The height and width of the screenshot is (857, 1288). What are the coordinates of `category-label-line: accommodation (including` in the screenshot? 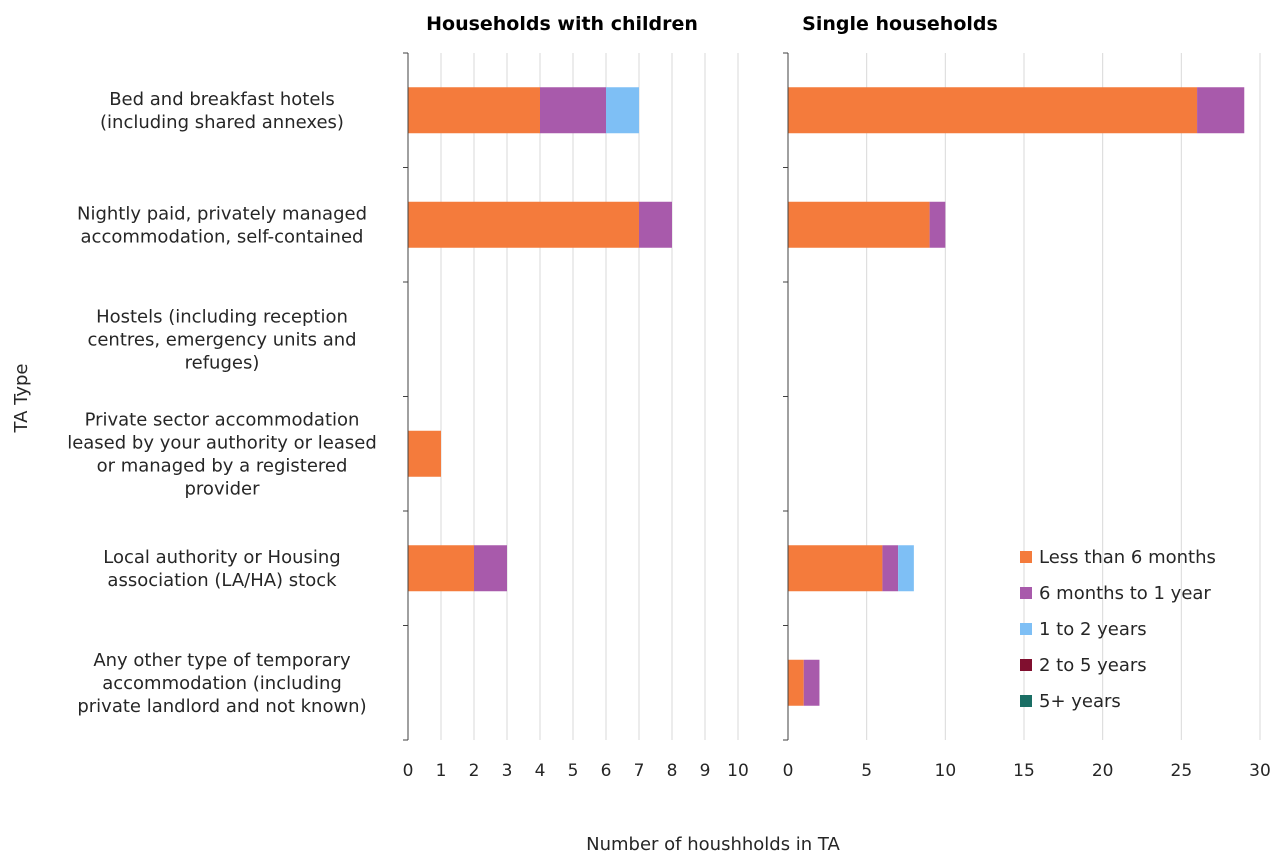 It's located at (222, 683).